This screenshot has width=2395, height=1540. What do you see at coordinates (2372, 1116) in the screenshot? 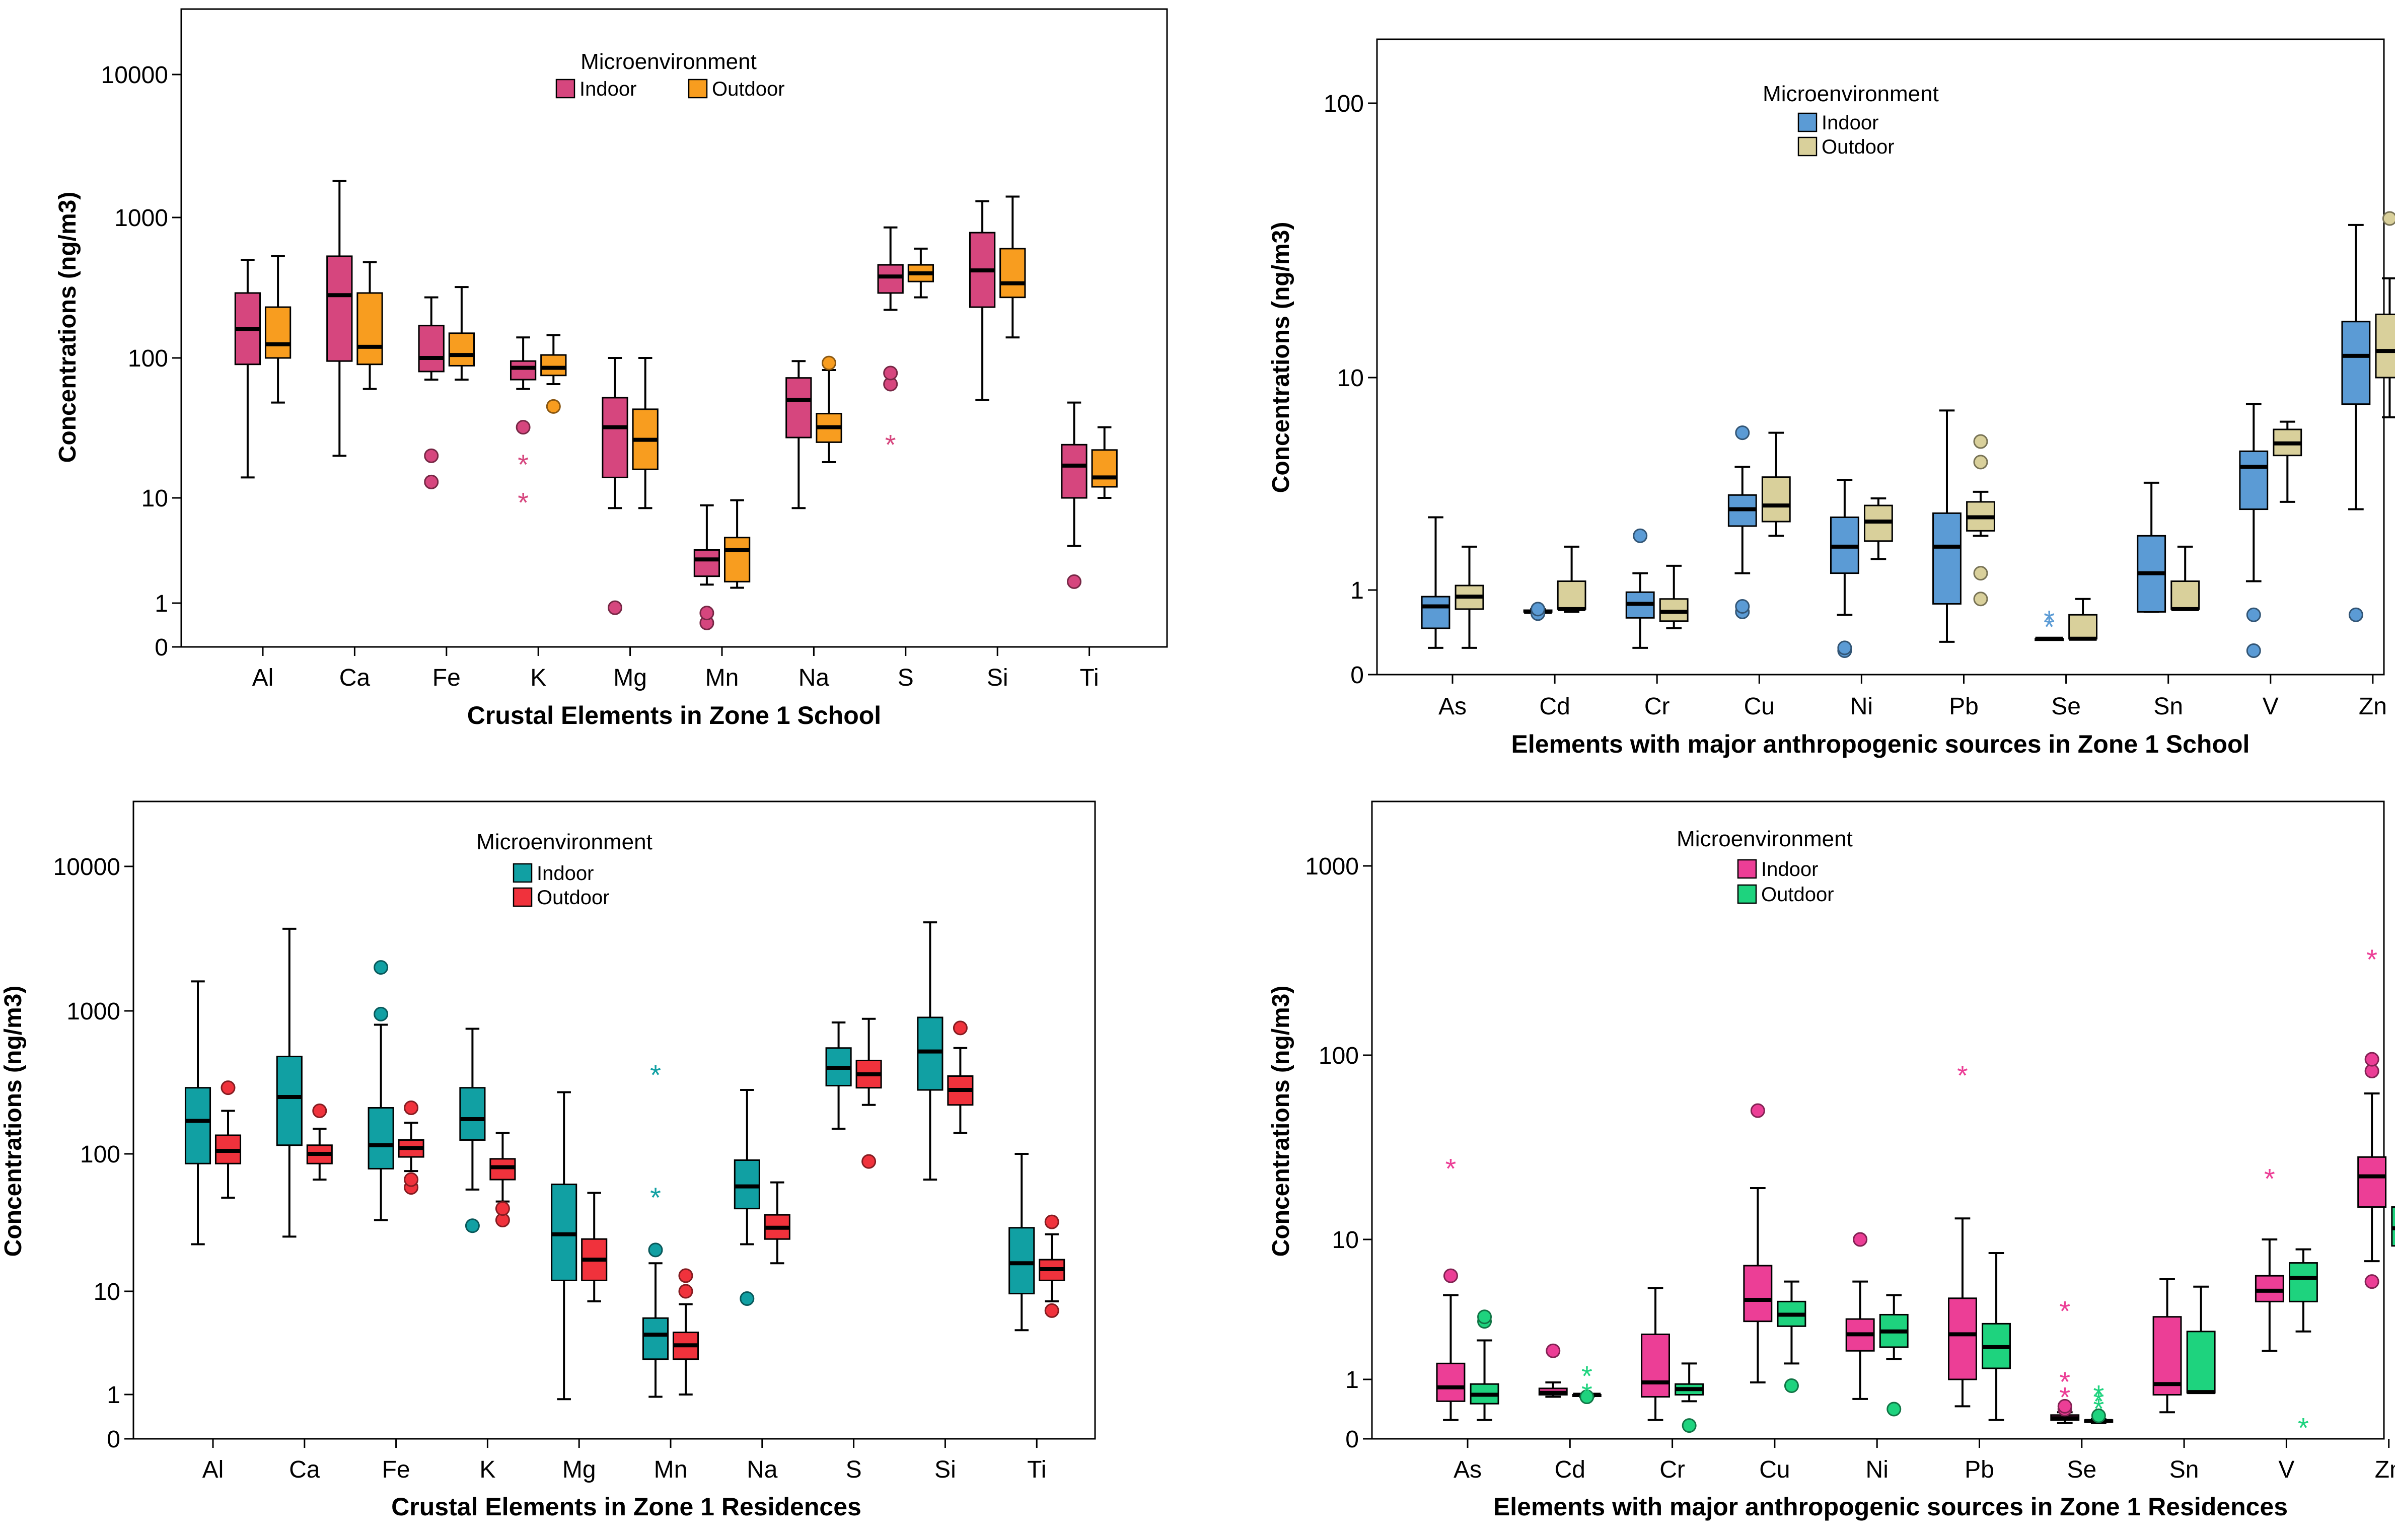
I see `box-indoor-Zn: *` at bounding box center [2372, 1116].